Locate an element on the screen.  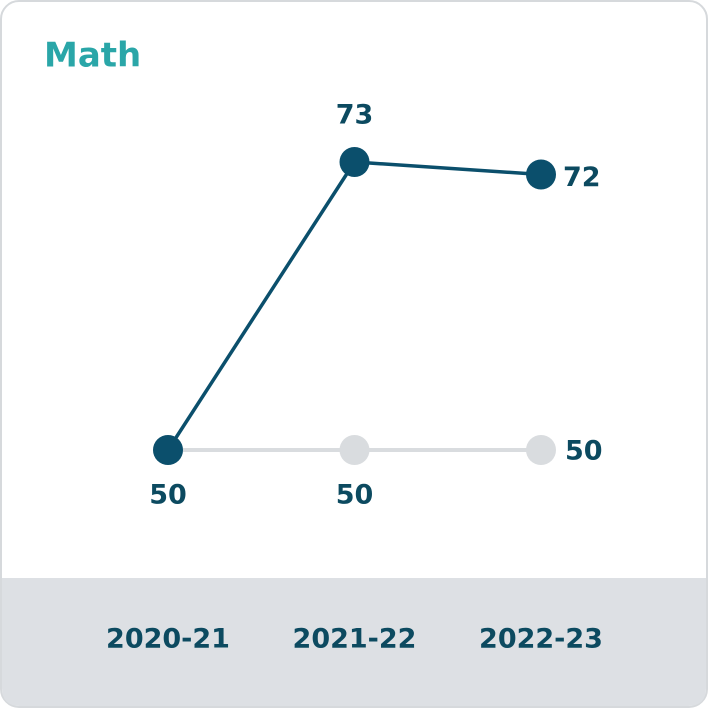
x-tick-label: 2021-22 is located at coordinates (355, 639).